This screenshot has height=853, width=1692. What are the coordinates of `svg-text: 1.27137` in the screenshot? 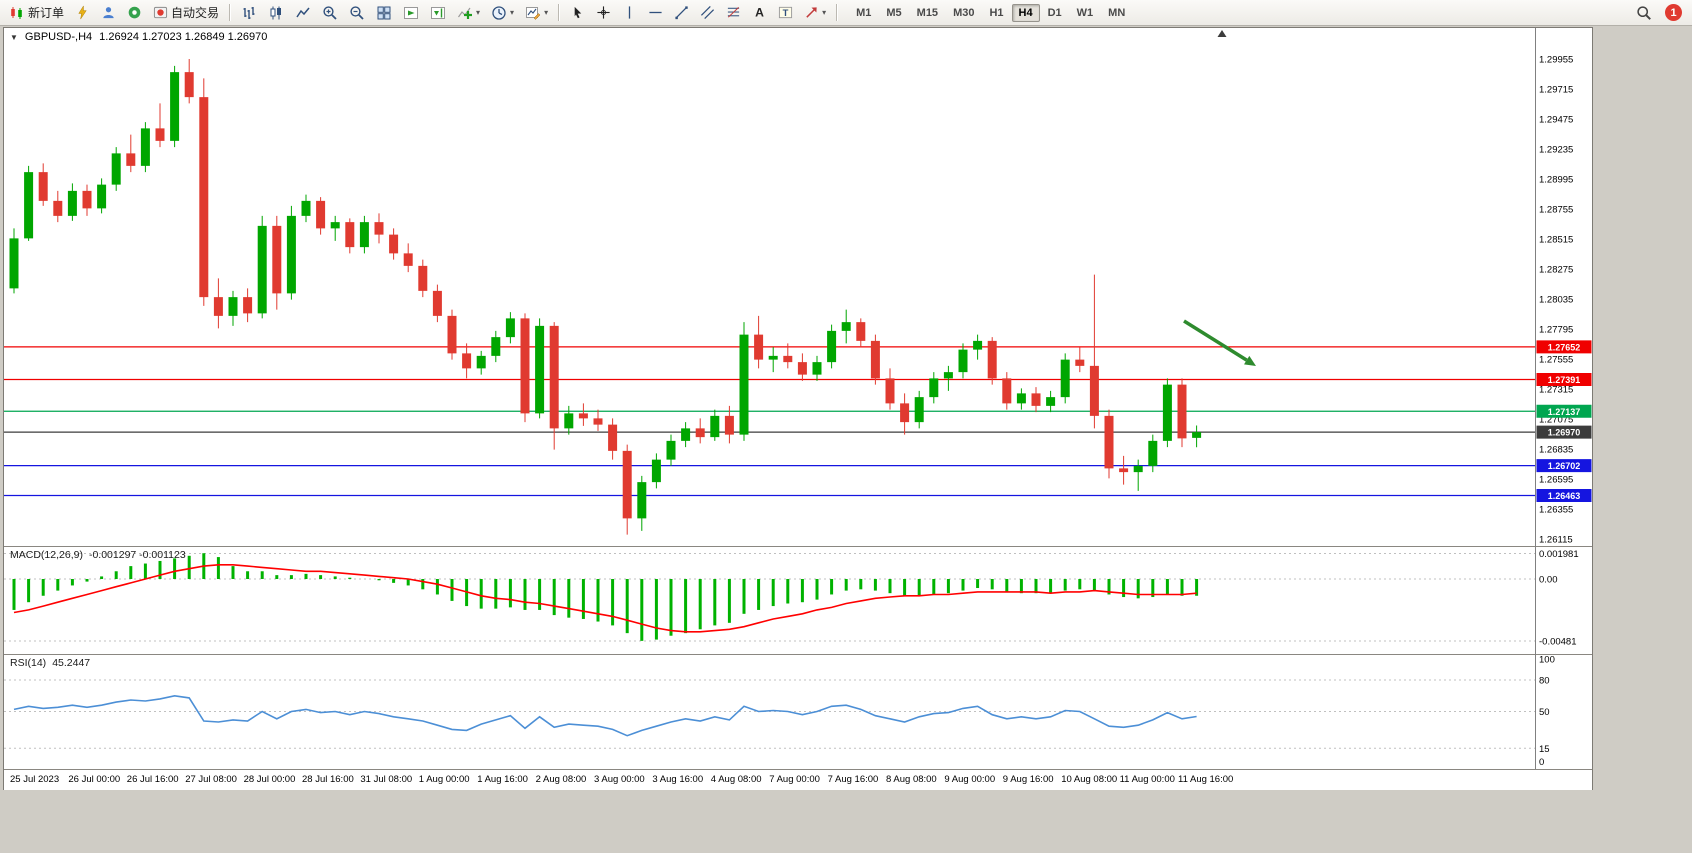 It's located at (1564, 412).